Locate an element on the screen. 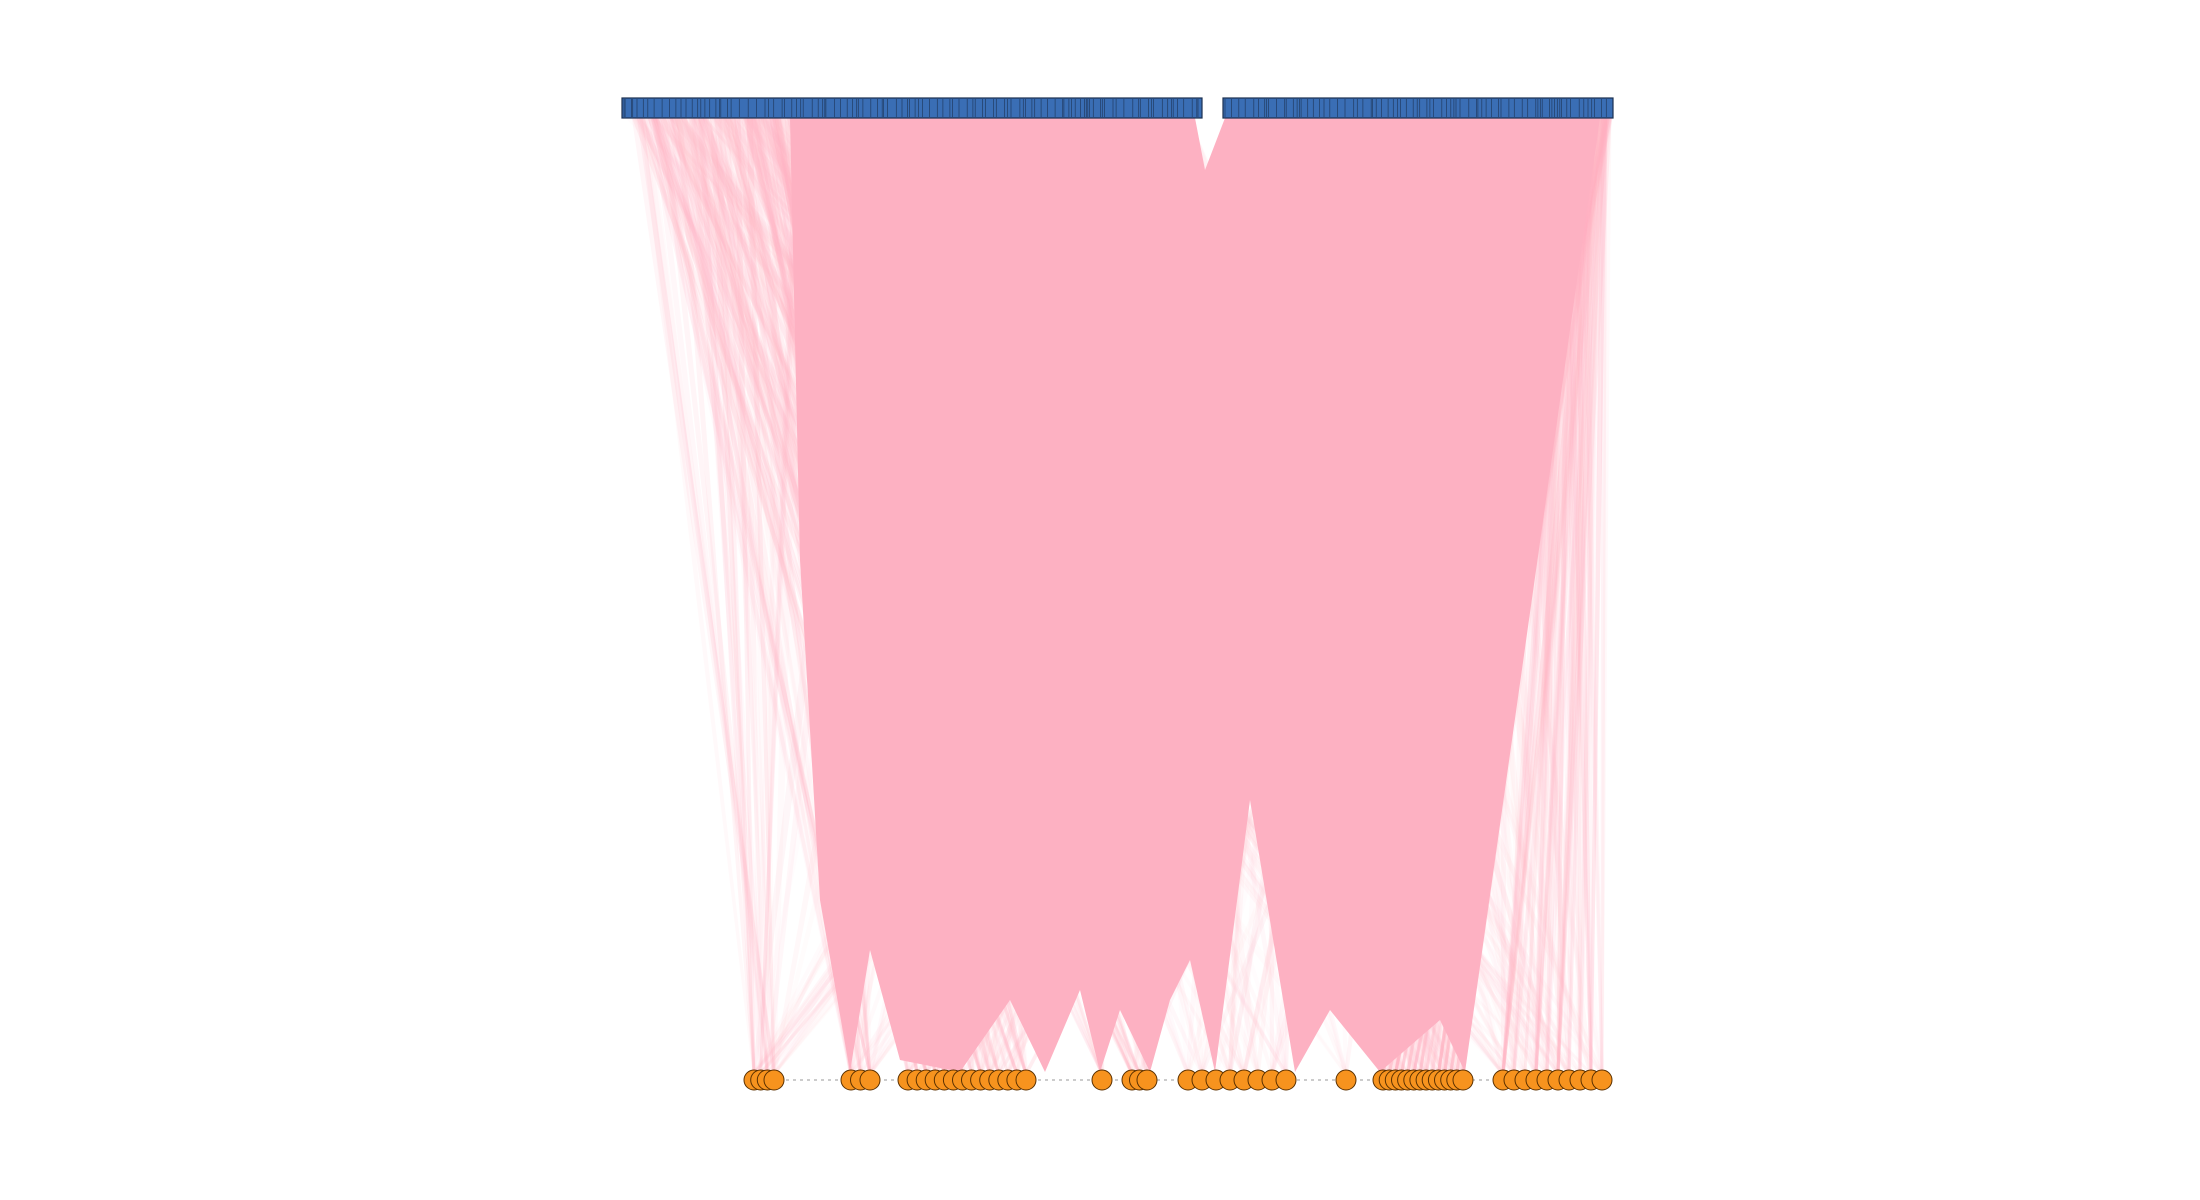 This screenshot has width=2200, height=1200. top-block-layer is located at coordinates (1117, 108).